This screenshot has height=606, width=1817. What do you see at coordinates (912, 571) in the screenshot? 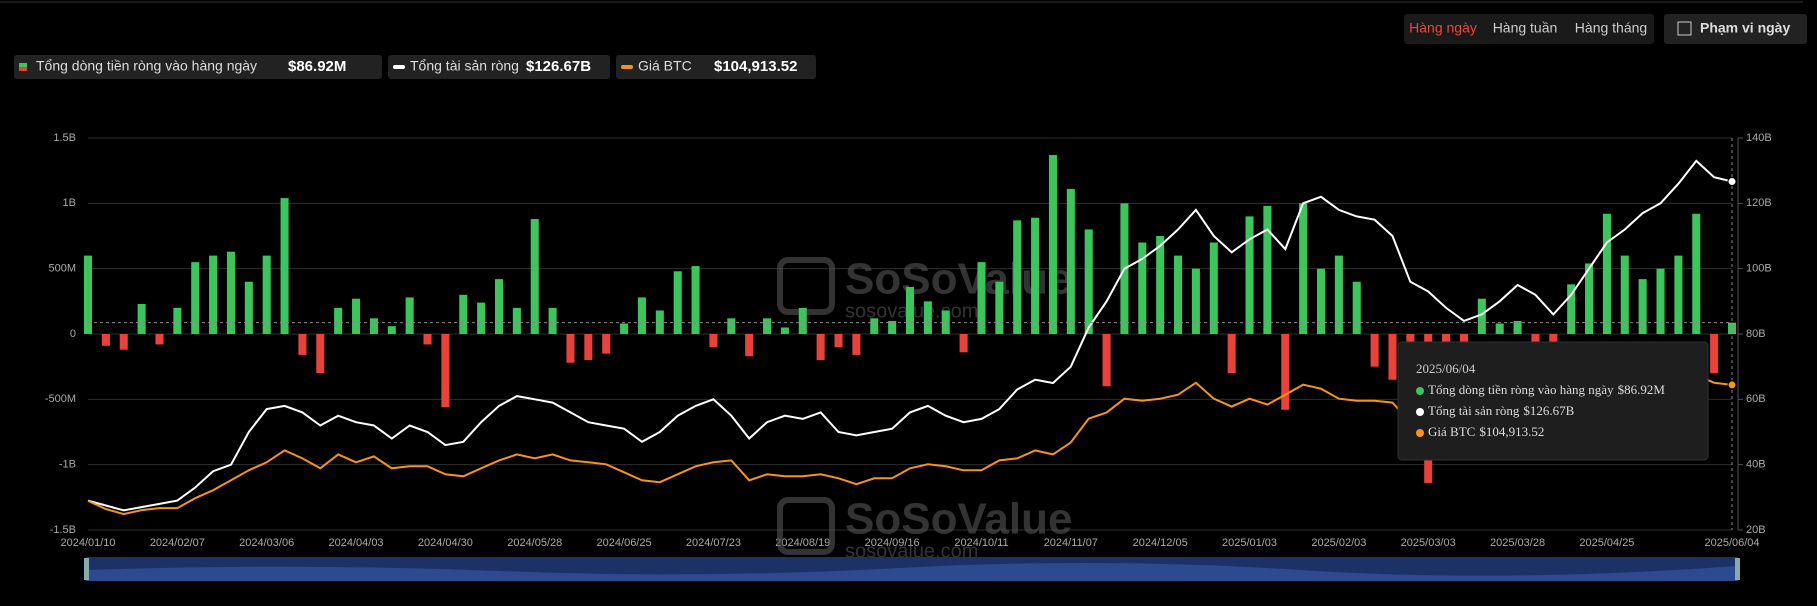
I see `navigator-area` at bounding box center [912, 571].